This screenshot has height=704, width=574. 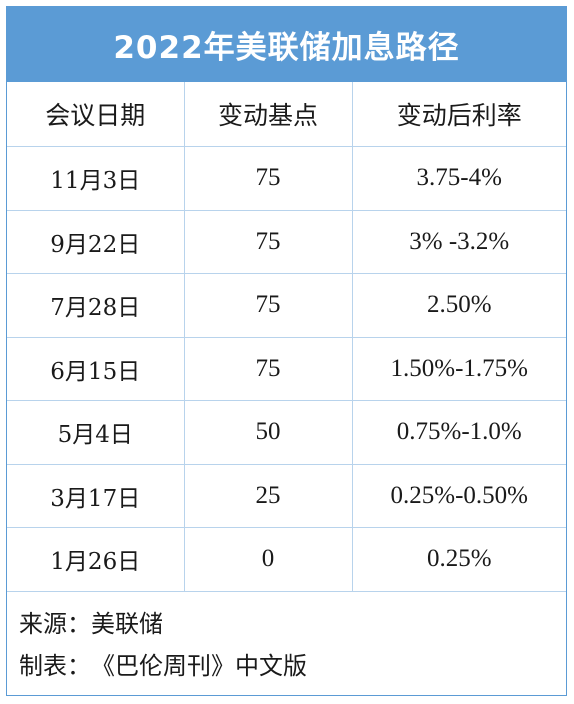 I want to click on made-by-label: 制表：, so click(x=55, y=666).